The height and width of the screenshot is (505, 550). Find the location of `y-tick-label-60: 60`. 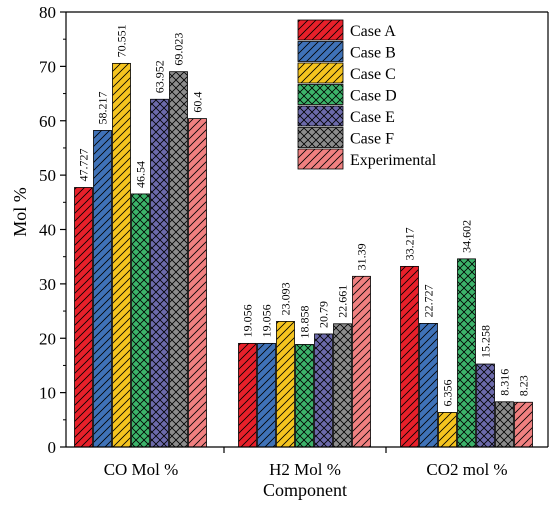

y-tick-label-60: 60 is located at coordinates (47, 121).